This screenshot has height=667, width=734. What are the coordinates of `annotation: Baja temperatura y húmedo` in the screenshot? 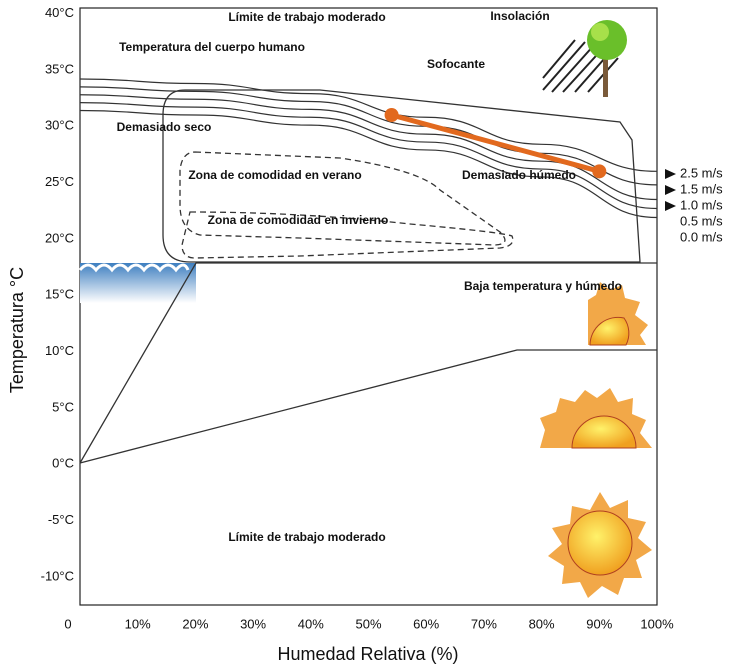 It's located at (543, 286).